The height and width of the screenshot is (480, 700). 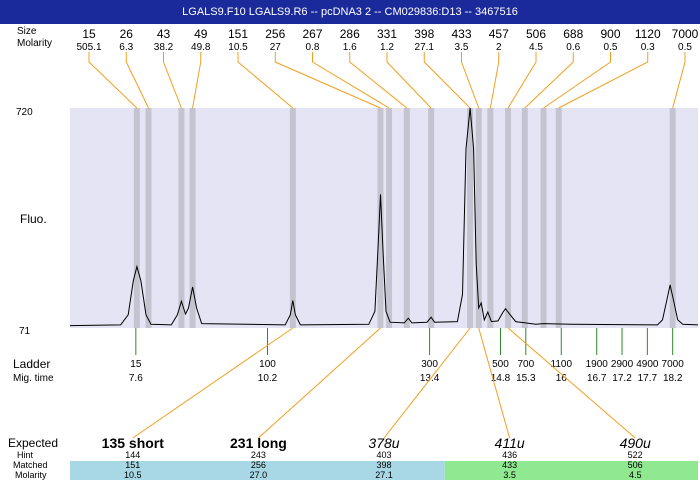 What do you see at coordinates (127, 34) in the screenshot?
I see `peak-size-label: 26` at bounding box center [127, 34].